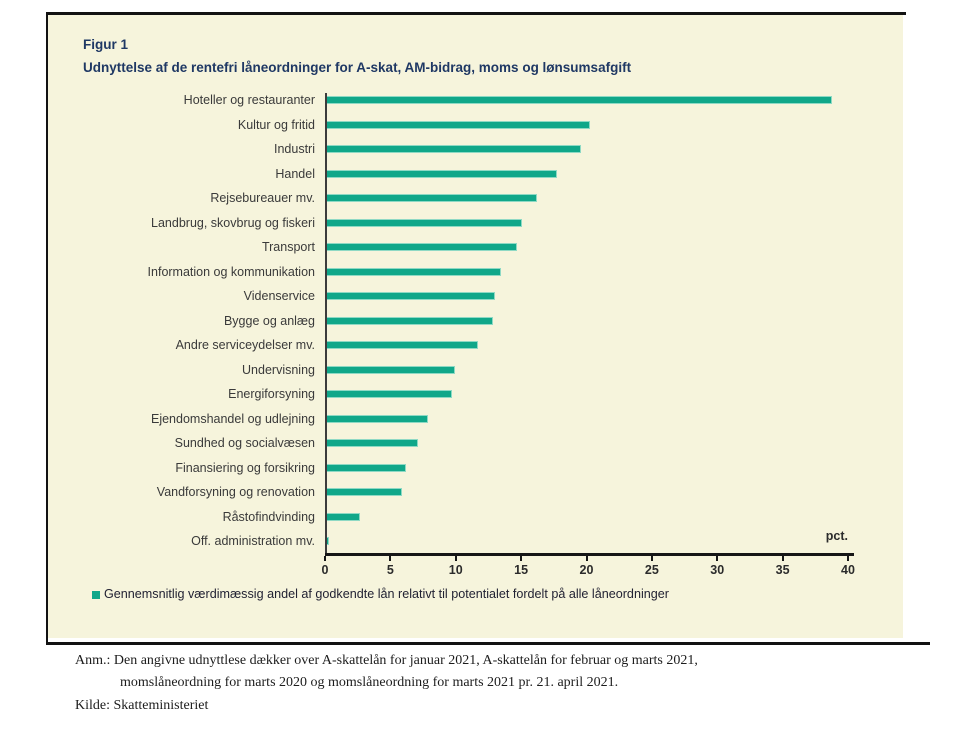  Describe the element at coordinates (453, 419) in the screenshot. I see `chart-row: Ejendomshandel og udlejning` at that location.